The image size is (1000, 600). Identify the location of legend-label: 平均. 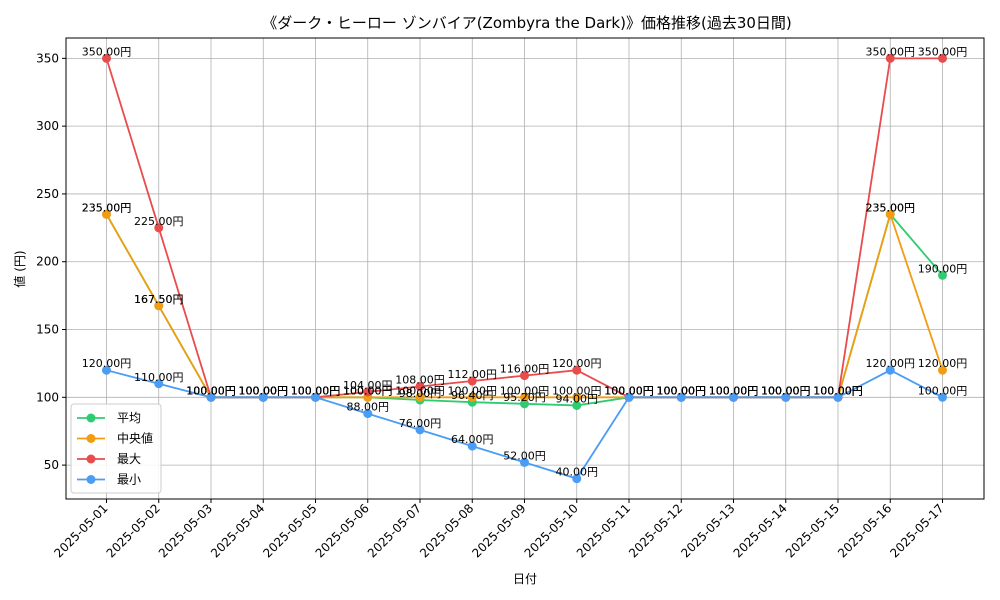
(129, 418).